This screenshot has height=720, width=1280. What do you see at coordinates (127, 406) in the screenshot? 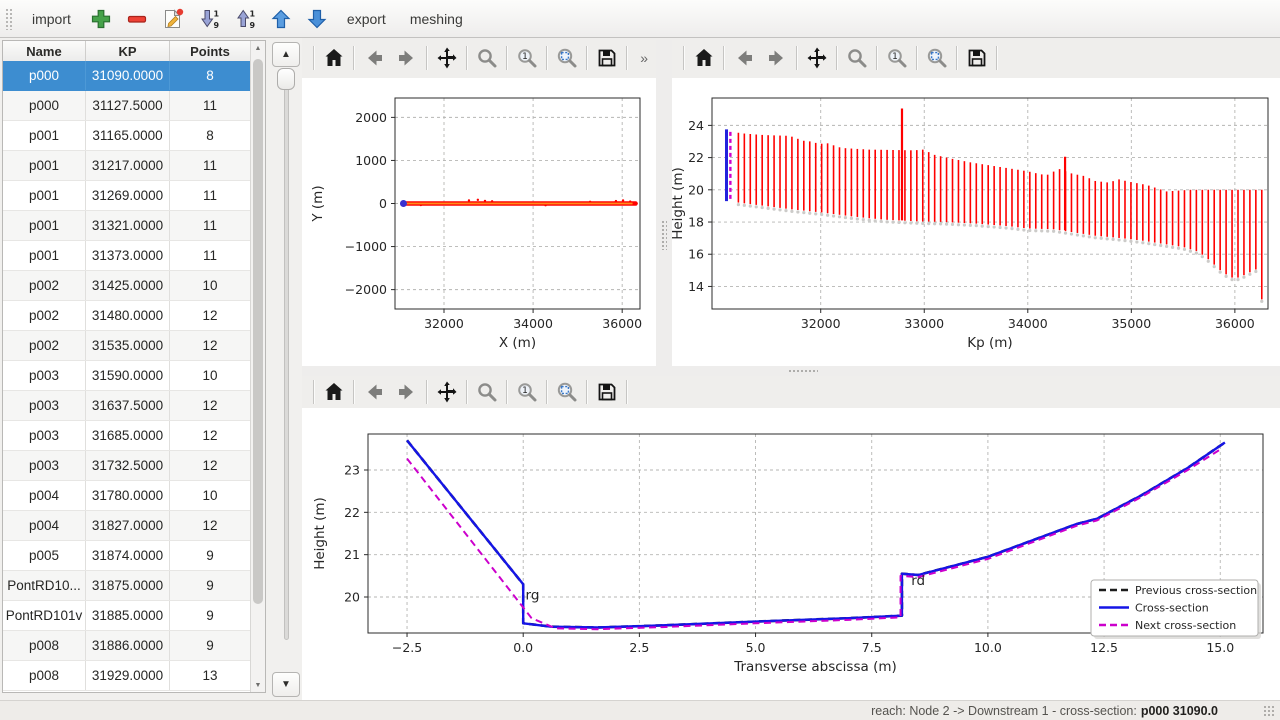
I see `table-row: p003 31637.5000 12` at bounding box center [127, 406].